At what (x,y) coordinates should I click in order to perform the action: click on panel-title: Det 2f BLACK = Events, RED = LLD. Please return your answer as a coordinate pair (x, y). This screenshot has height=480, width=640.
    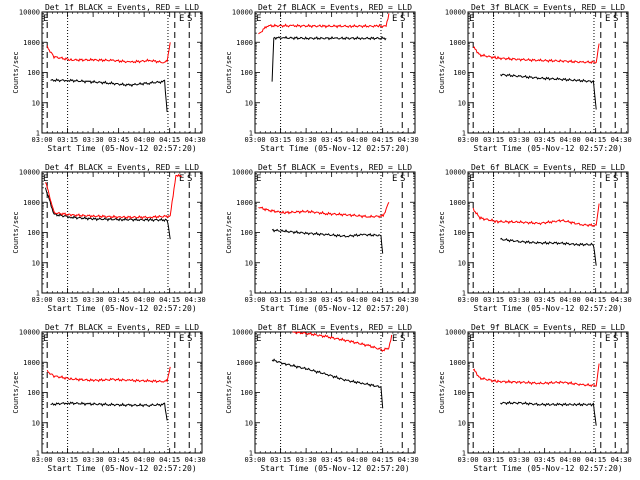
    Looking at the image, I should click on (335, 7).